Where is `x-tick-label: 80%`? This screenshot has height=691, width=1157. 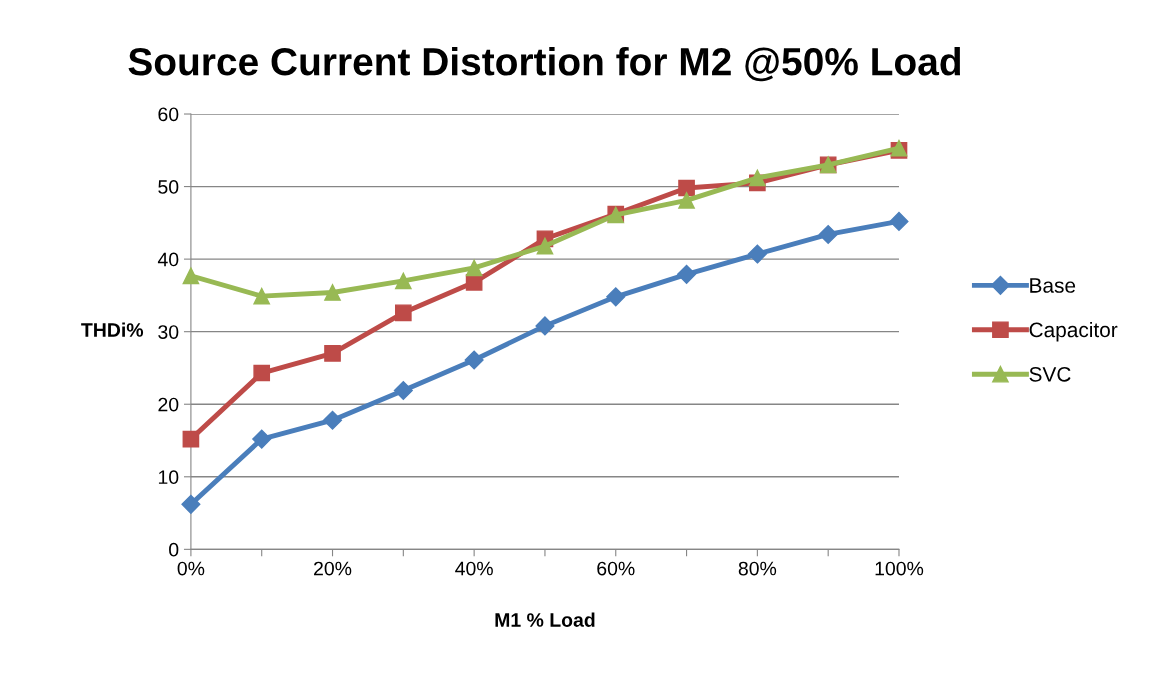
x-tick-label: 80% is located at coordinates (757, 568).